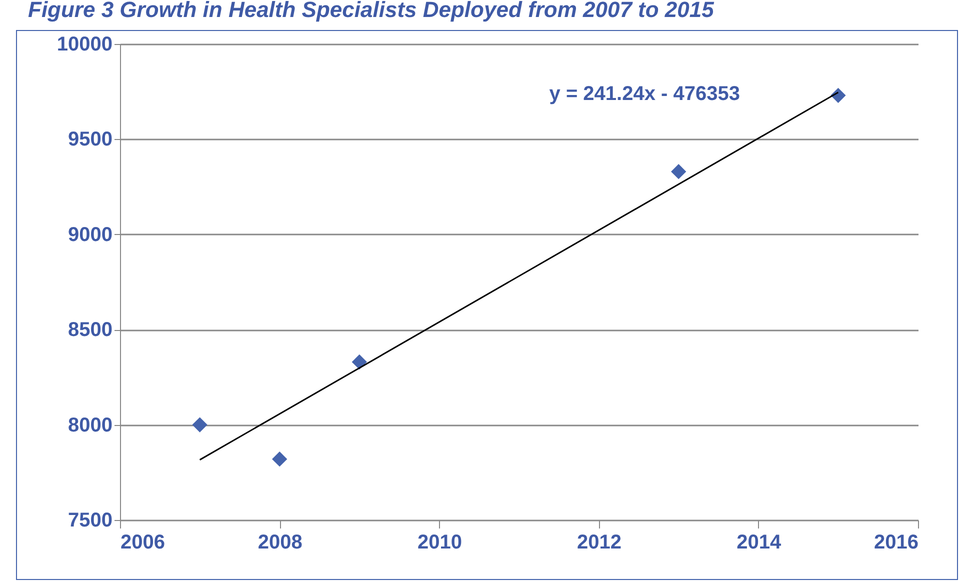 This screenshot has width=960, height=582. I want to click on x-tick-label: 2012, so click(599, 543).